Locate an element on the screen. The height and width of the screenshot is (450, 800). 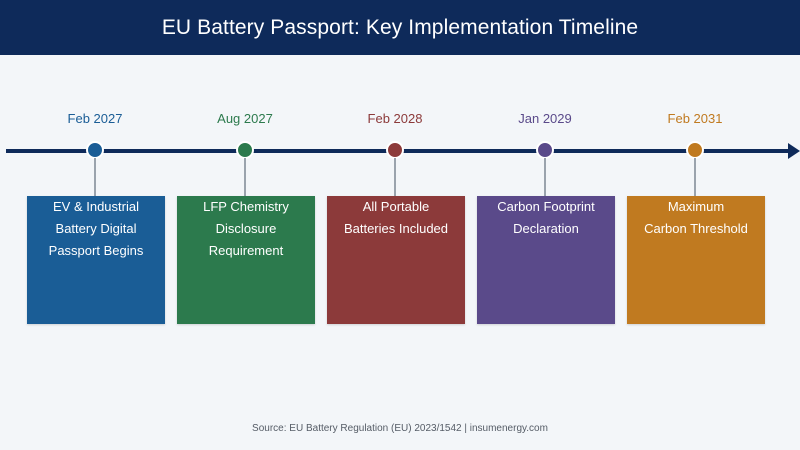
milestone-5: Feb 2031 Maximum Carbon Threshold is located at coordinates (695, 195).